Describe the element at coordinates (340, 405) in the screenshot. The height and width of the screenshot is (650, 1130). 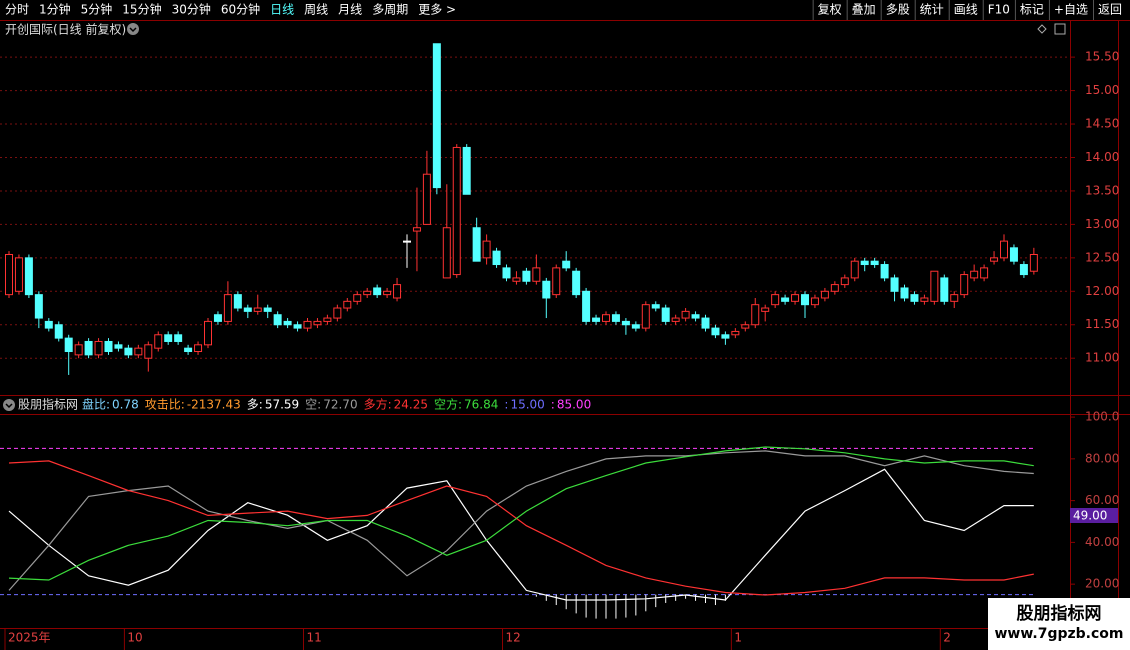
I see `legend-value: 72.70` at that location.